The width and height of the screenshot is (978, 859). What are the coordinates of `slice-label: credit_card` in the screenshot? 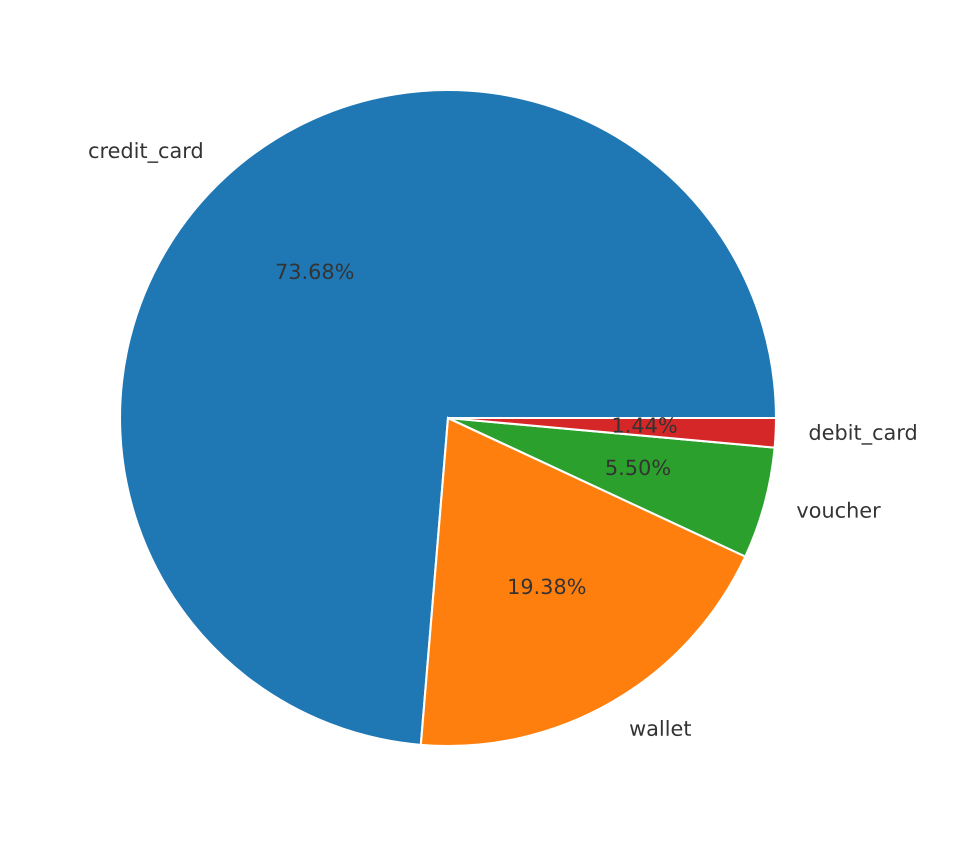 It's located at (145, 152).